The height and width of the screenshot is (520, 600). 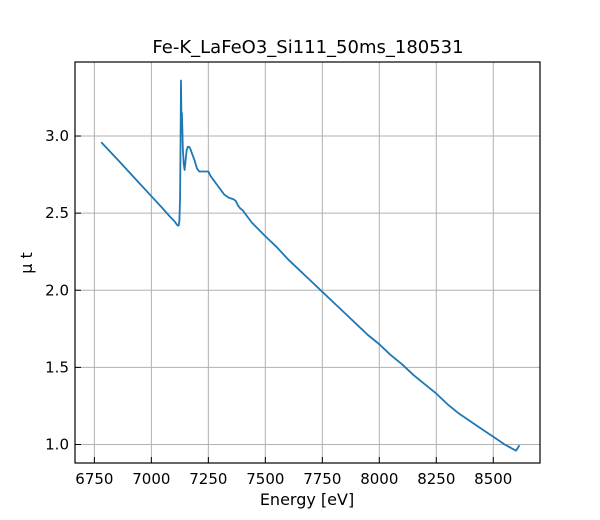 I want to click on y-tick-label: 2.0, so click(x=57, y=290).